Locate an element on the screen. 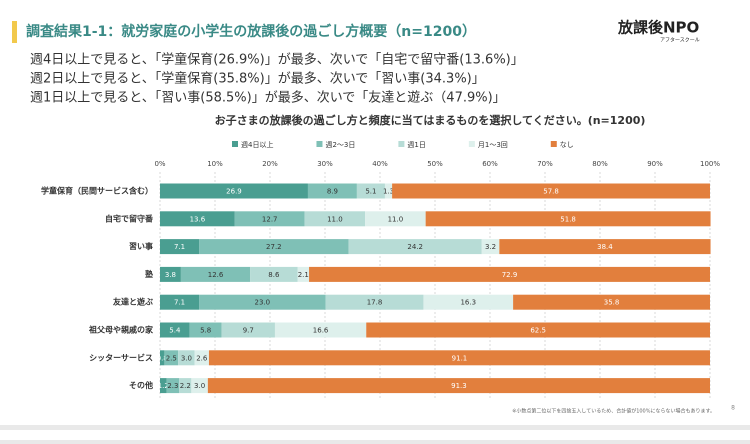 The height and width of the screenshot is (444, 750). data-label: 3.0 is located at coordinates (186, 358).